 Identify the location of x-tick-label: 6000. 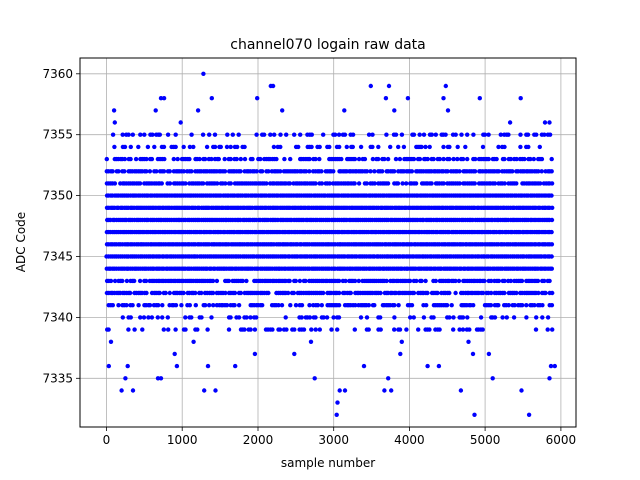
(561, 440).